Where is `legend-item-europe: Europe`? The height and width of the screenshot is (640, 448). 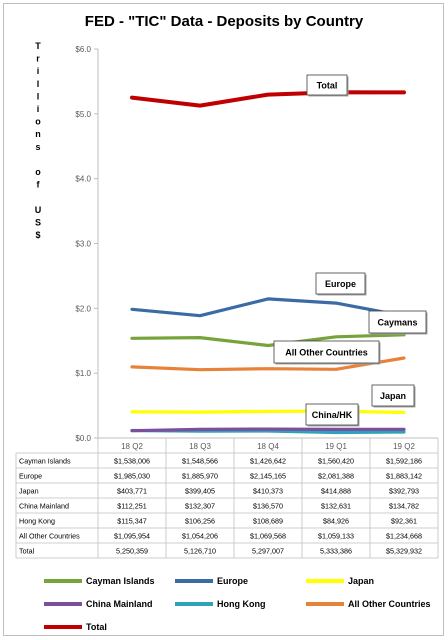
legend-item-europe: Europe is located at coordinates (211, 581).